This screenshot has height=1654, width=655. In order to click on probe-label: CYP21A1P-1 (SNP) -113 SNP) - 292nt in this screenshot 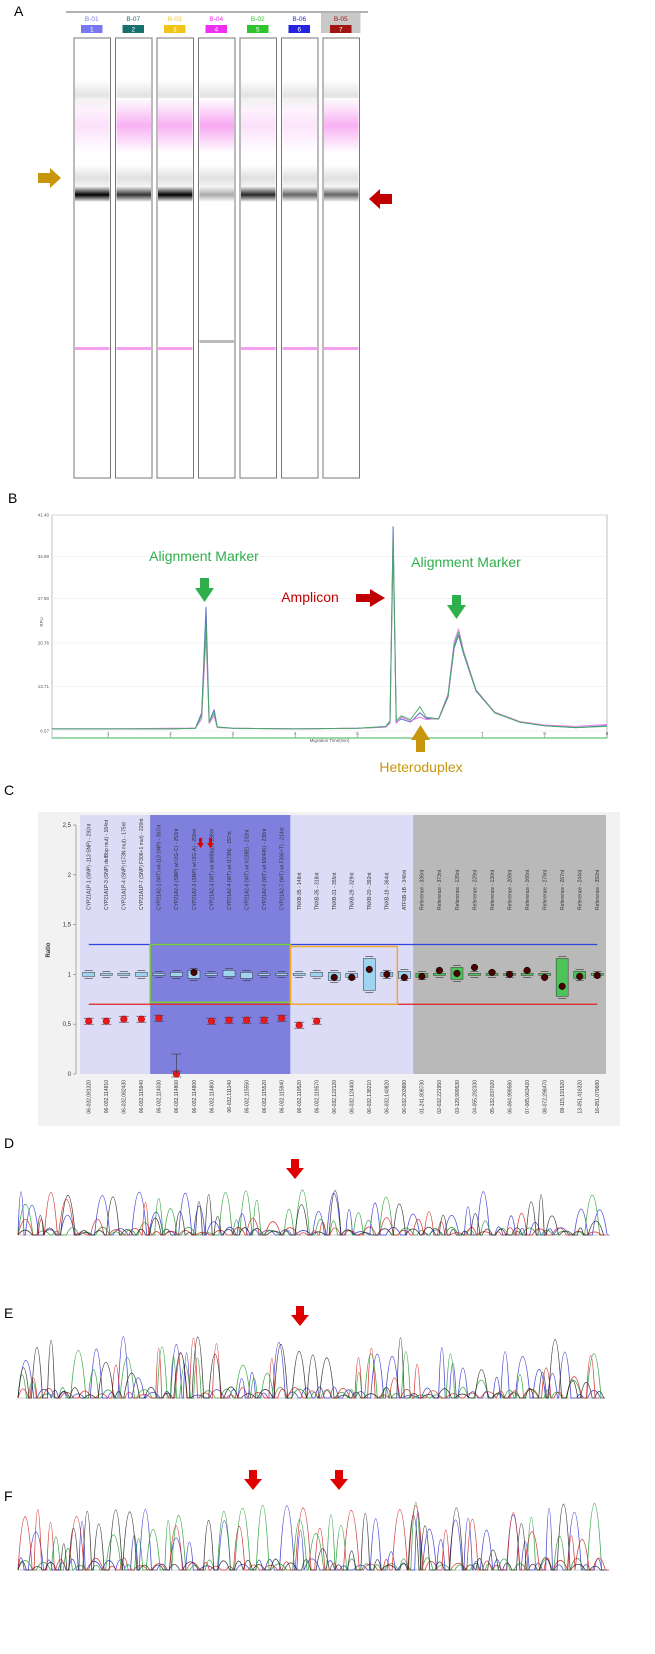, I will do `click(90, 866)`.